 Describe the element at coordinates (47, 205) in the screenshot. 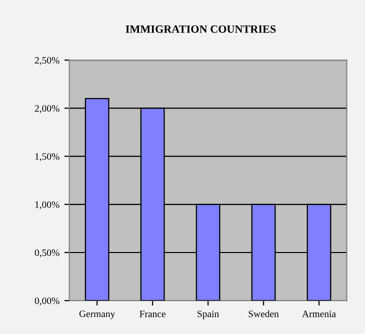

I see `y-tick-label: 1,00%` at that location.